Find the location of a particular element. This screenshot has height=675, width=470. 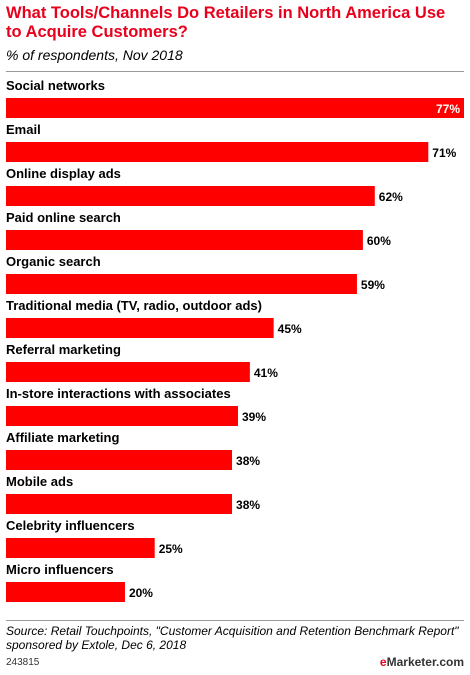

value-label: 20% is located at coordinates (141, 593).